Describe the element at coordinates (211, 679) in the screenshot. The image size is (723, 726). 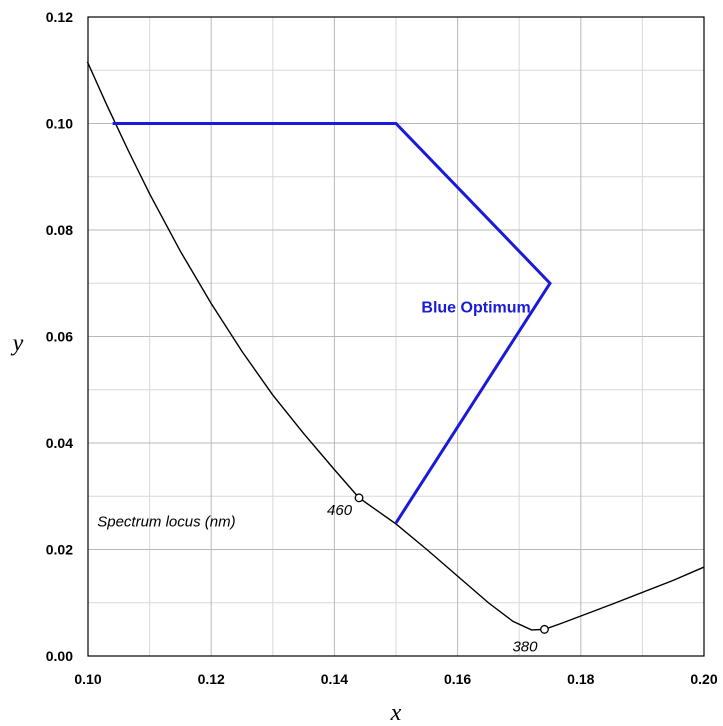
I see `x-tick-label: 0.12` at that location.